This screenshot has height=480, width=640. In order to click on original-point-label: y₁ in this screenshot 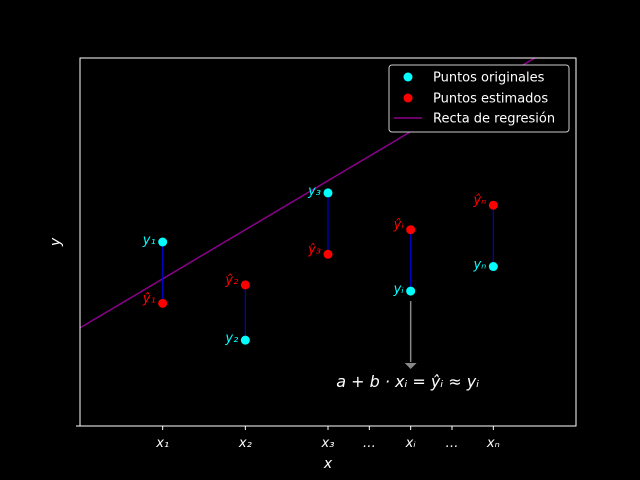, I will do `click(149, 240)`.